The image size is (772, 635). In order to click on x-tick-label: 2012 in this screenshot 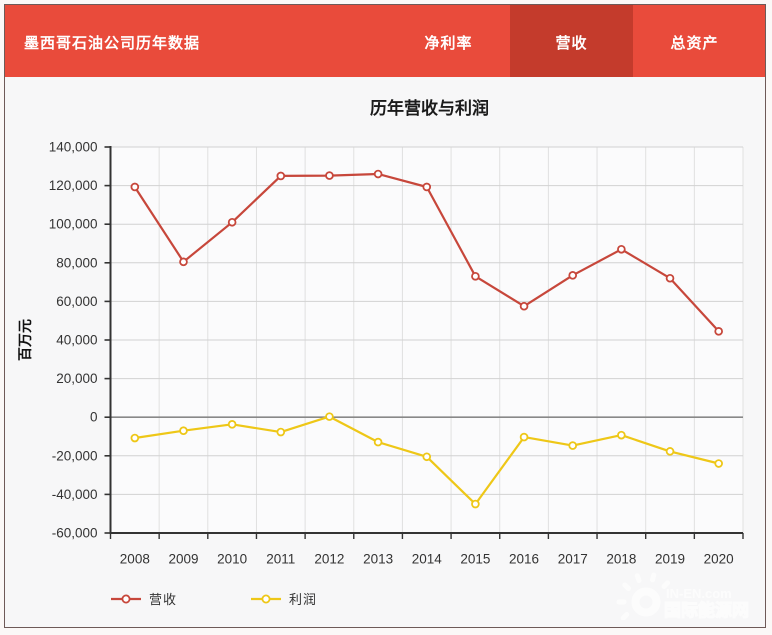, I will do `click(329, 559)`.